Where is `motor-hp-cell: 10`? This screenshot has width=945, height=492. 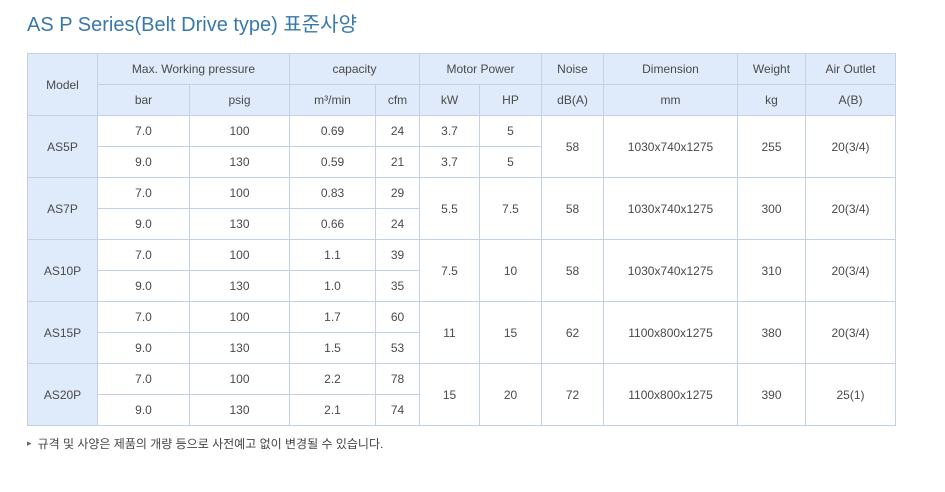 motor-hp-cell: 10 is located at coordinates (510, 270).